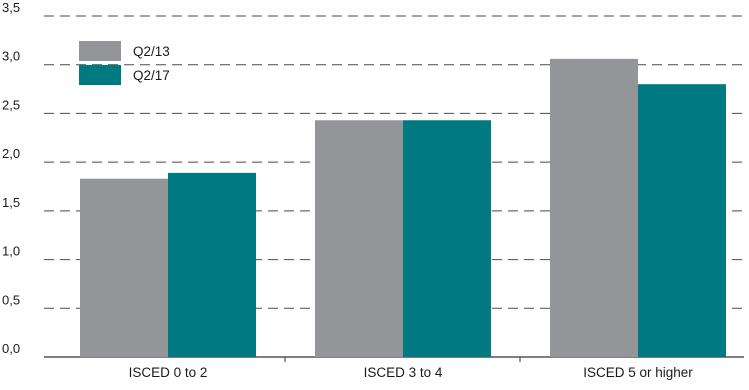 The image size is (749, 390). Describe the element at coordinates (403, 372) in the screenshot. I see `x-category-label: ISCED 3 to 4` at that location.